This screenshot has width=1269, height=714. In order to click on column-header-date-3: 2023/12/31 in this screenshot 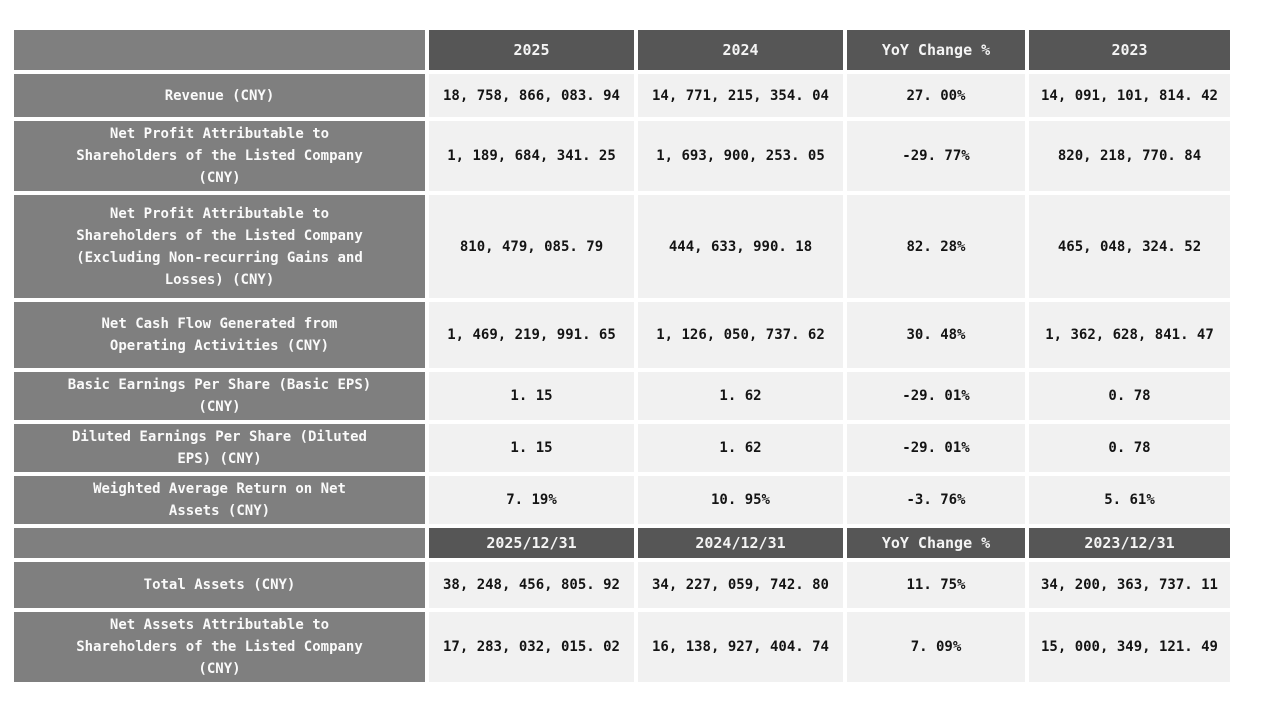, I will do `click(1129, 543)`.